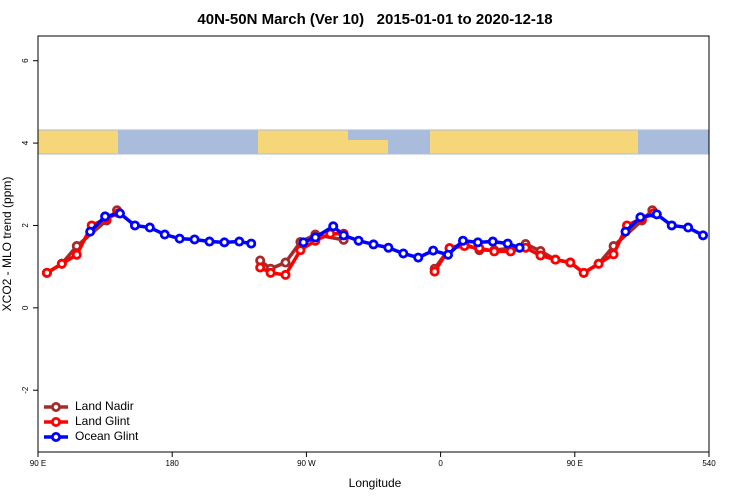 This screenshot has height=500, width=750. I want to click on y-tick-label: 2, so click(25, 225).